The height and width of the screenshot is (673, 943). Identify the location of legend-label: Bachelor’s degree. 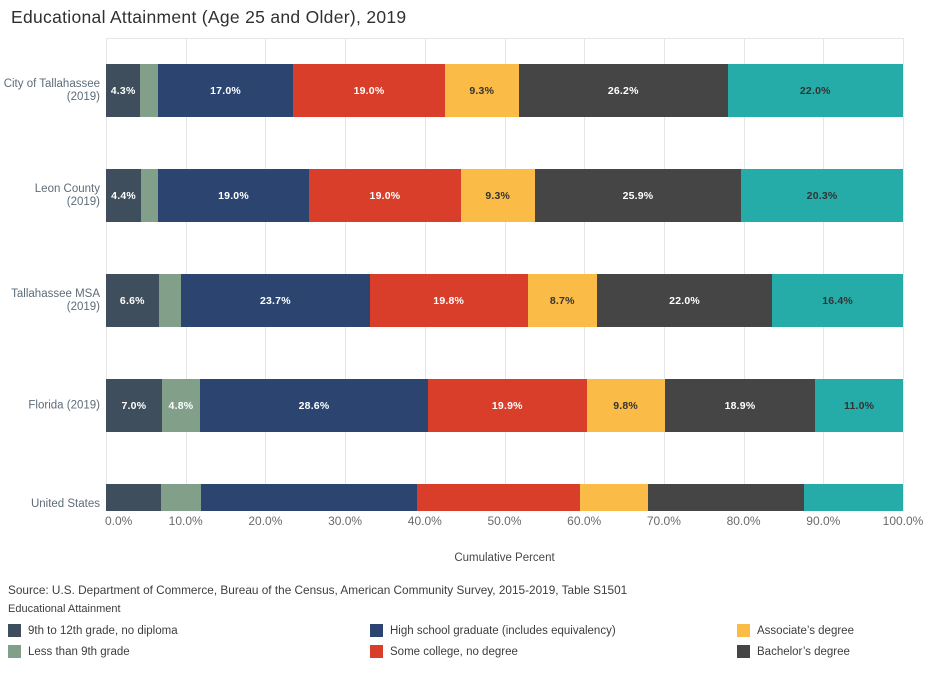
(803, 651).